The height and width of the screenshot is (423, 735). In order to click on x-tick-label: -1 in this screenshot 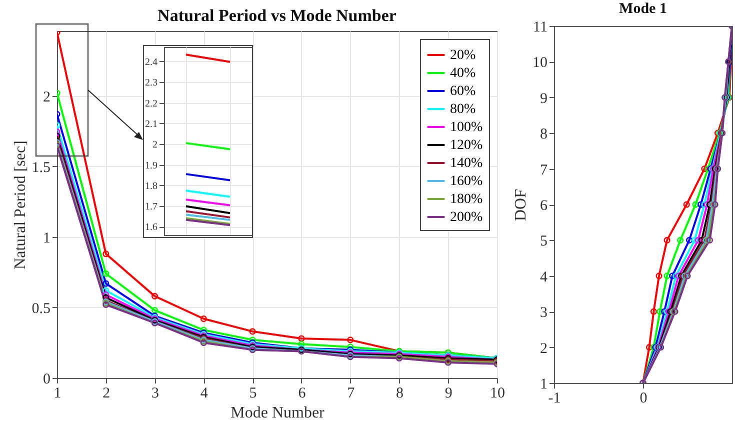, I will do `click(554, 398)`.